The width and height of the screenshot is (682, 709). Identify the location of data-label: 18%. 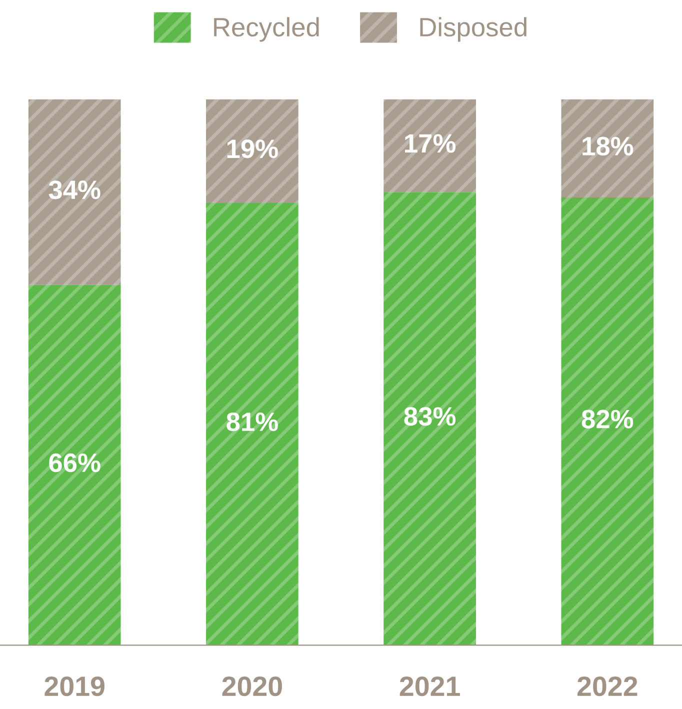
(608, 146).